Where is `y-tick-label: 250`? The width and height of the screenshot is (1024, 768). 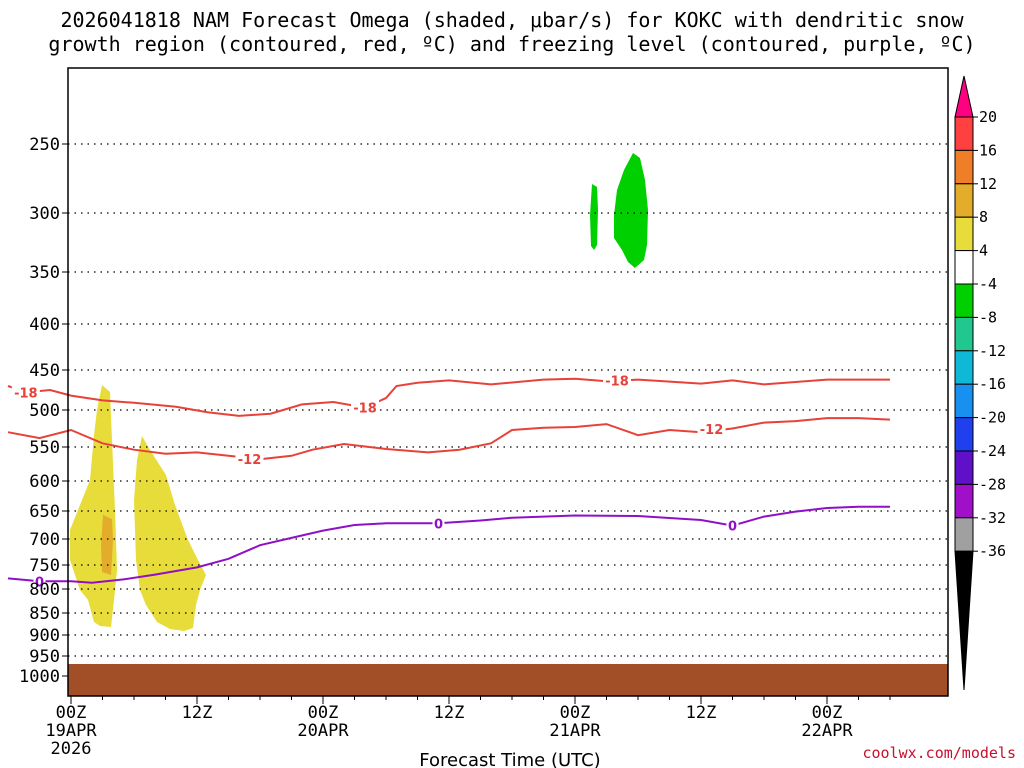 y-tick-label: 250 is located at coordinates (44, 145).